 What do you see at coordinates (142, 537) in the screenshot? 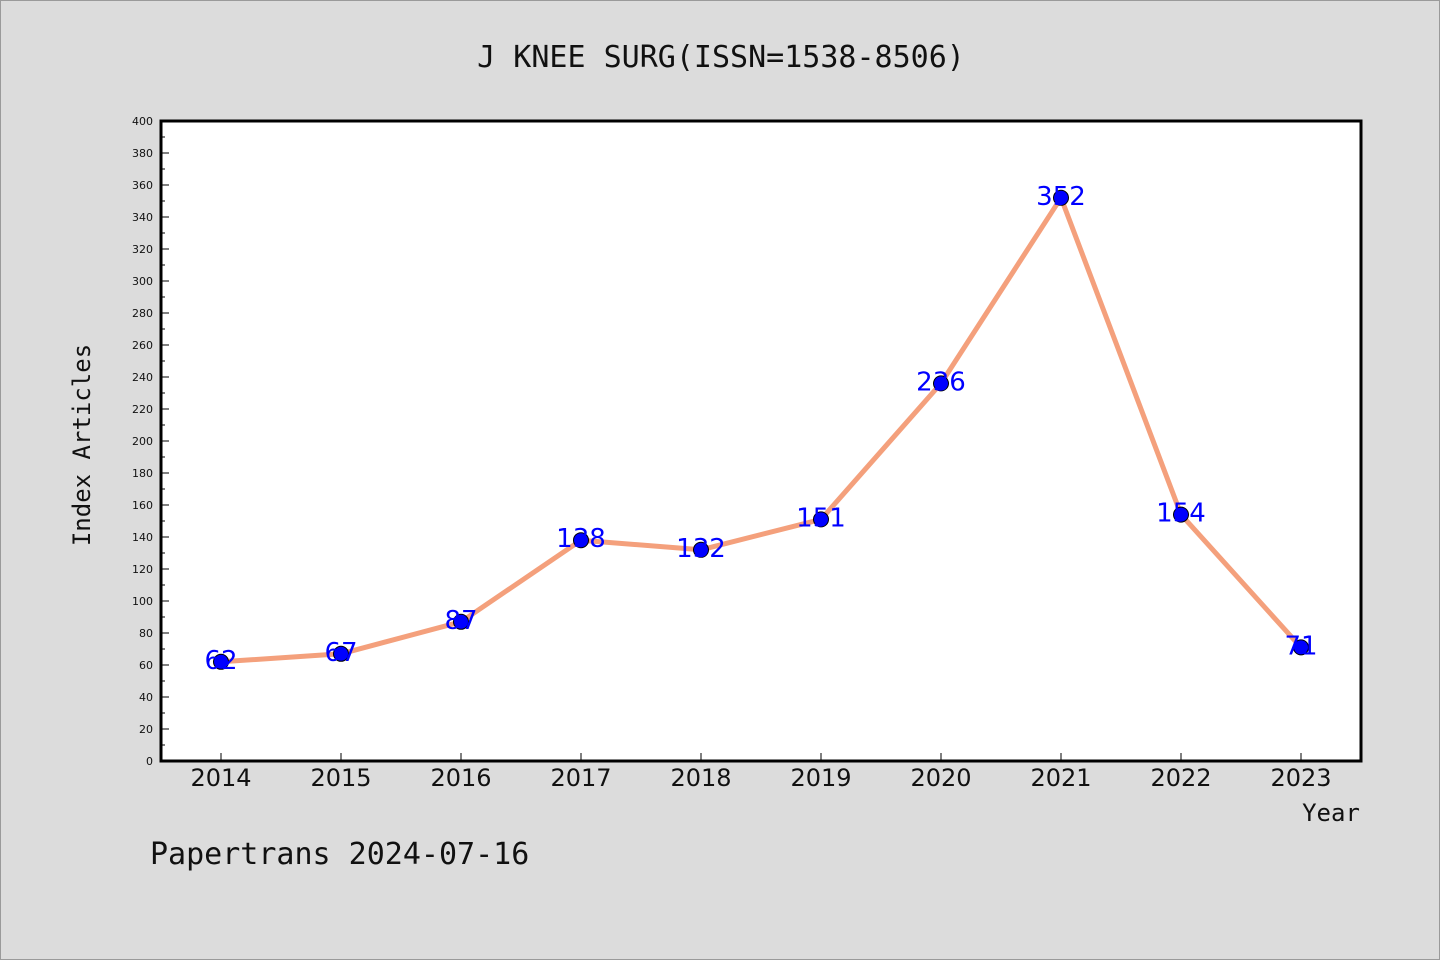
I see `y-tick-label: 140` at bounding box center [142, 537].